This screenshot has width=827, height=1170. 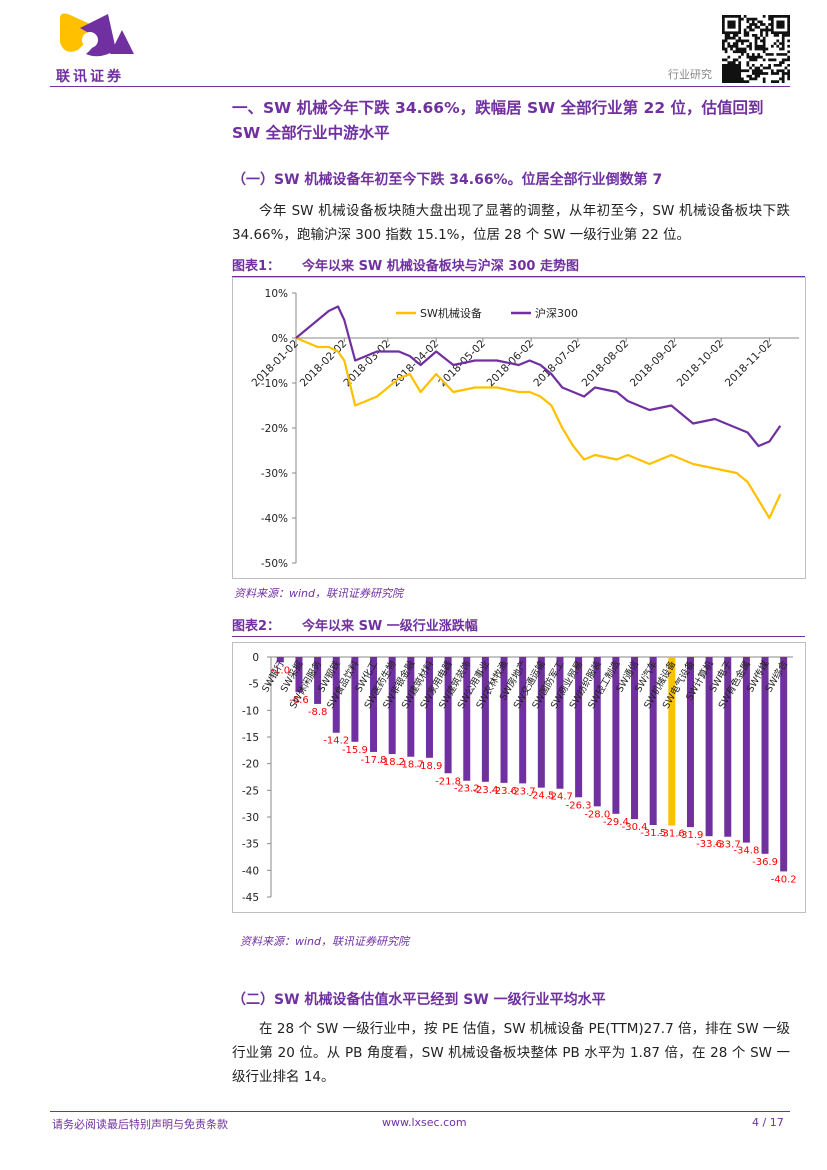 What do you see at coordinates (318, 712) in the screenshot?
I see `value-label: -8.8` at bounding box center [318, 712].